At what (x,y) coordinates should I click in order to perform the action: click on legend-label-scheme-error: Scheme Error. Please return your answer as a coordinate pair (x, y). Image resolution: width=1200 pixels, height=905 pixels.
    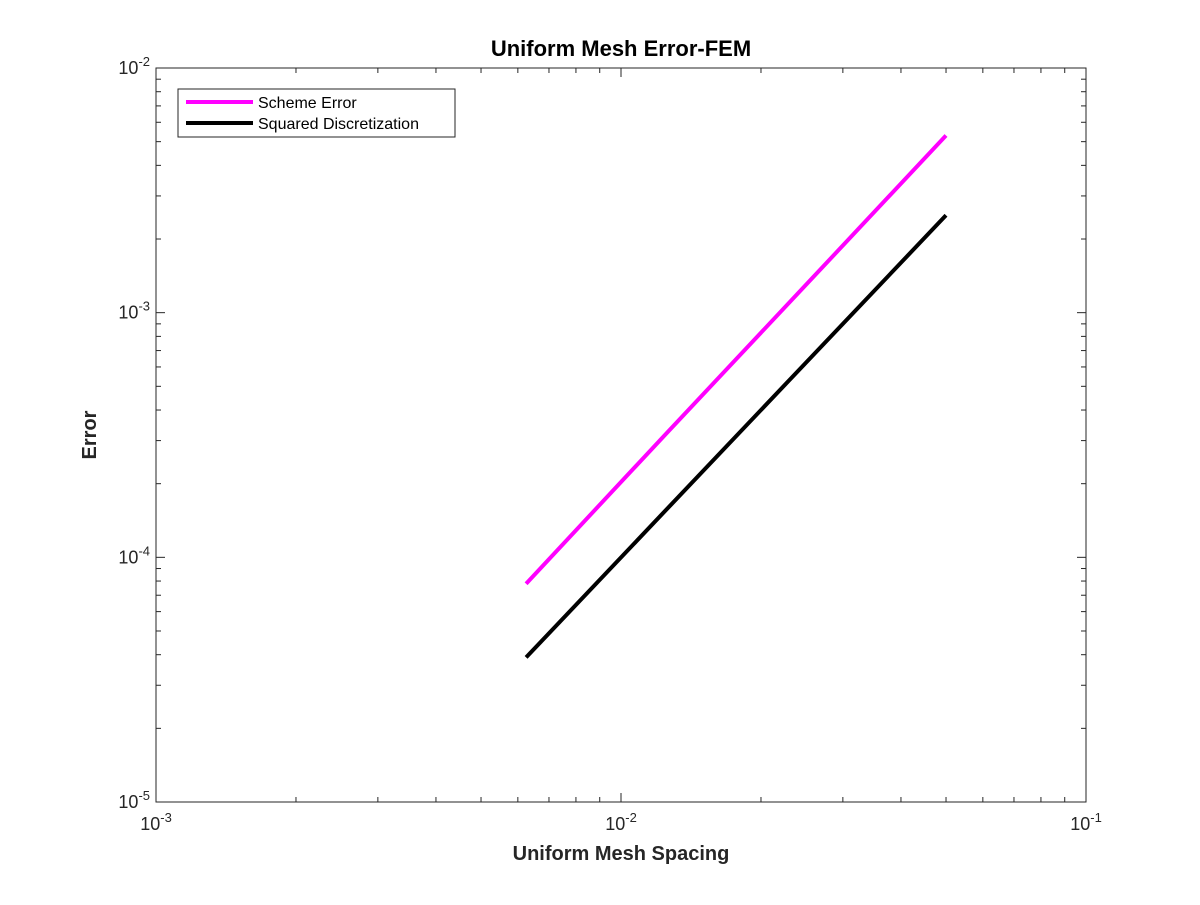
    Looking at the image, I should click on (307, 103).